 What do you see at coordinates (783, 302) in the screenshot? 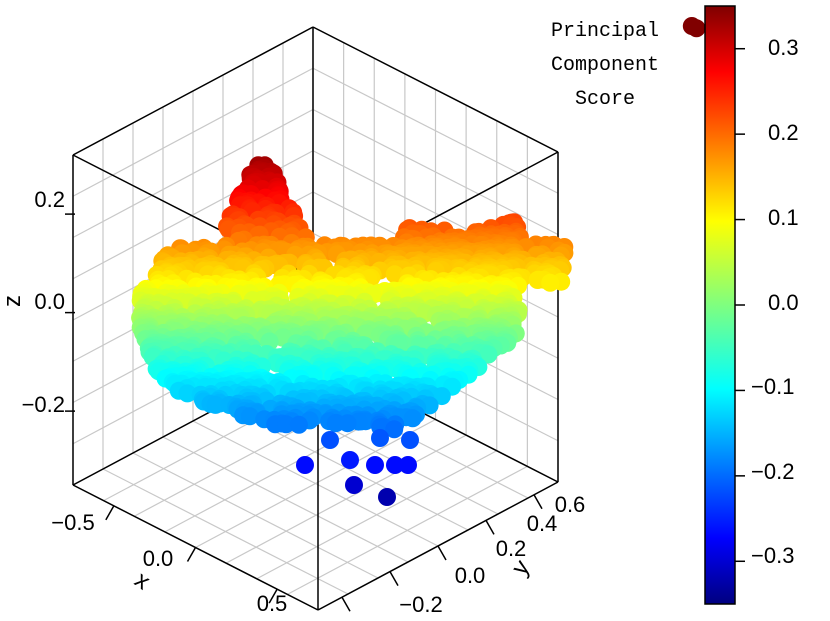
I see `colorbar-tick-label: 0.0` at bounding box center [783, 302].